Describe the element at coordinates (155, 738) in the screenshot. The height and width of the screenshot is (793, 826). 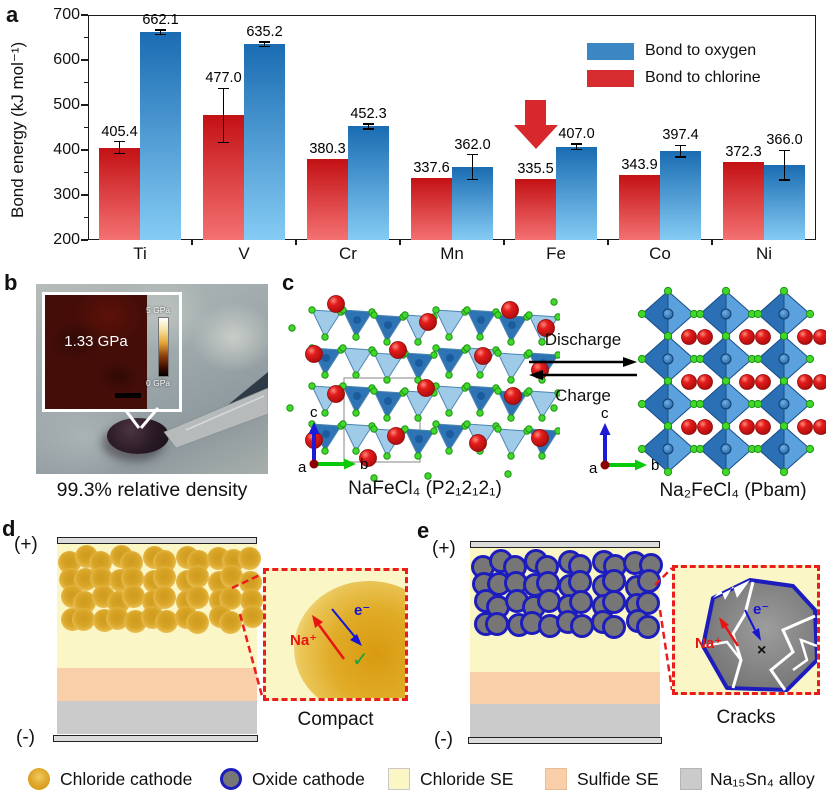
I see `d-bottom-electrode` at that location.